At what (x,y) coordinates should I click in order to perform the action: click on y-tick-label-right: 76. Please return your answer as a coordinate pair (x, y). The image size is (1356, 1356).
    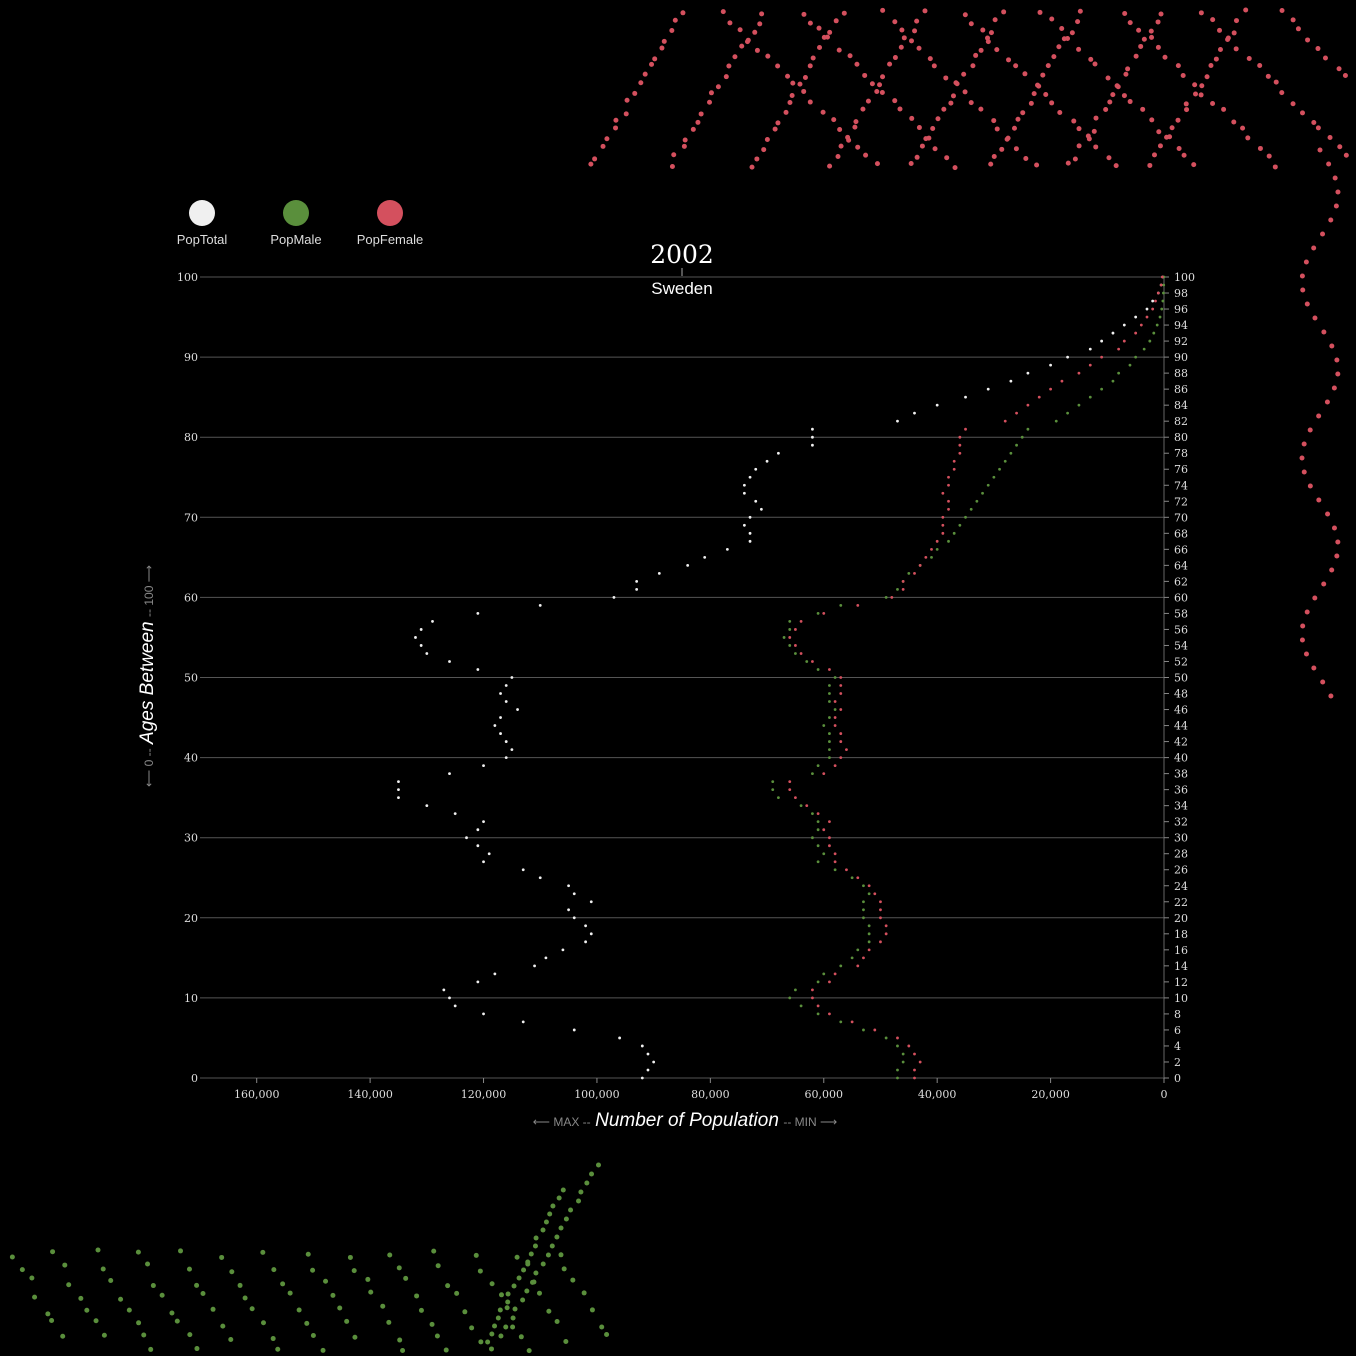
    Looking at the image, I should click on (1181, 469).